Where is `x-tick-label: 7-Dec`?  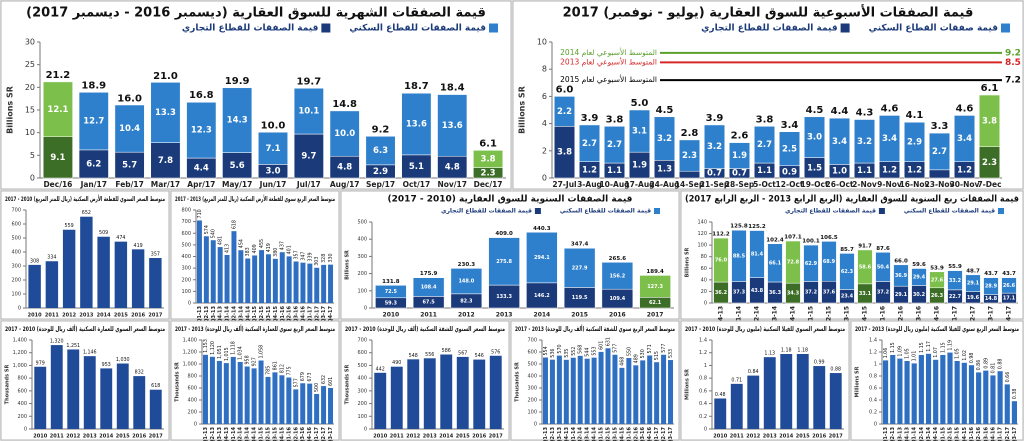 x-tick-label: 7-Dec is located at coordinates (989, 184).